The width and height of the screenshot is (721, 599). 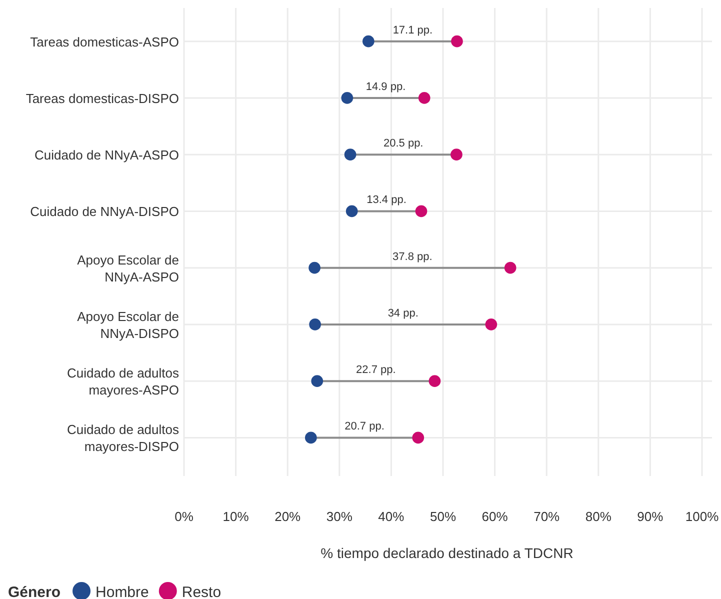 I want to click on x-tick-label: 20%, so click(x=288, y=516).